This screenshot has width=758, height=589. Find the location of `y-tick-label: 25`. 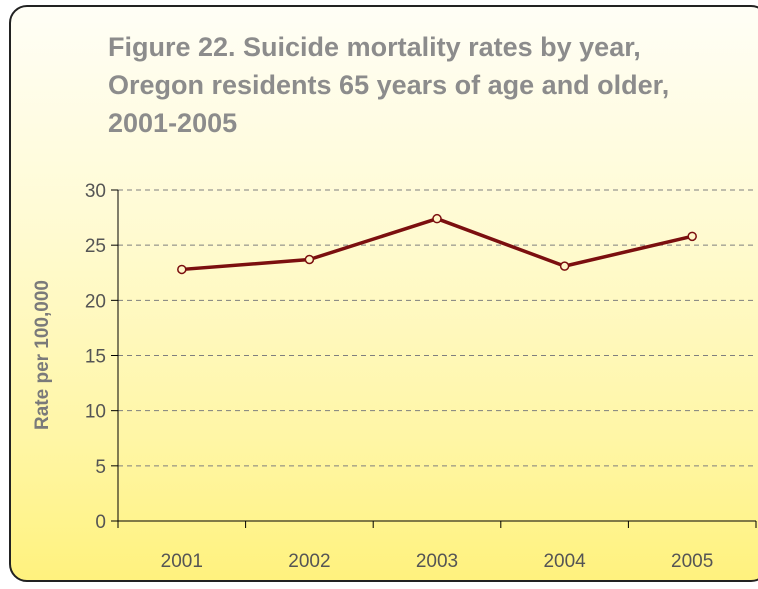

y-tick-label: 25 is located at coordinates (95, 246).